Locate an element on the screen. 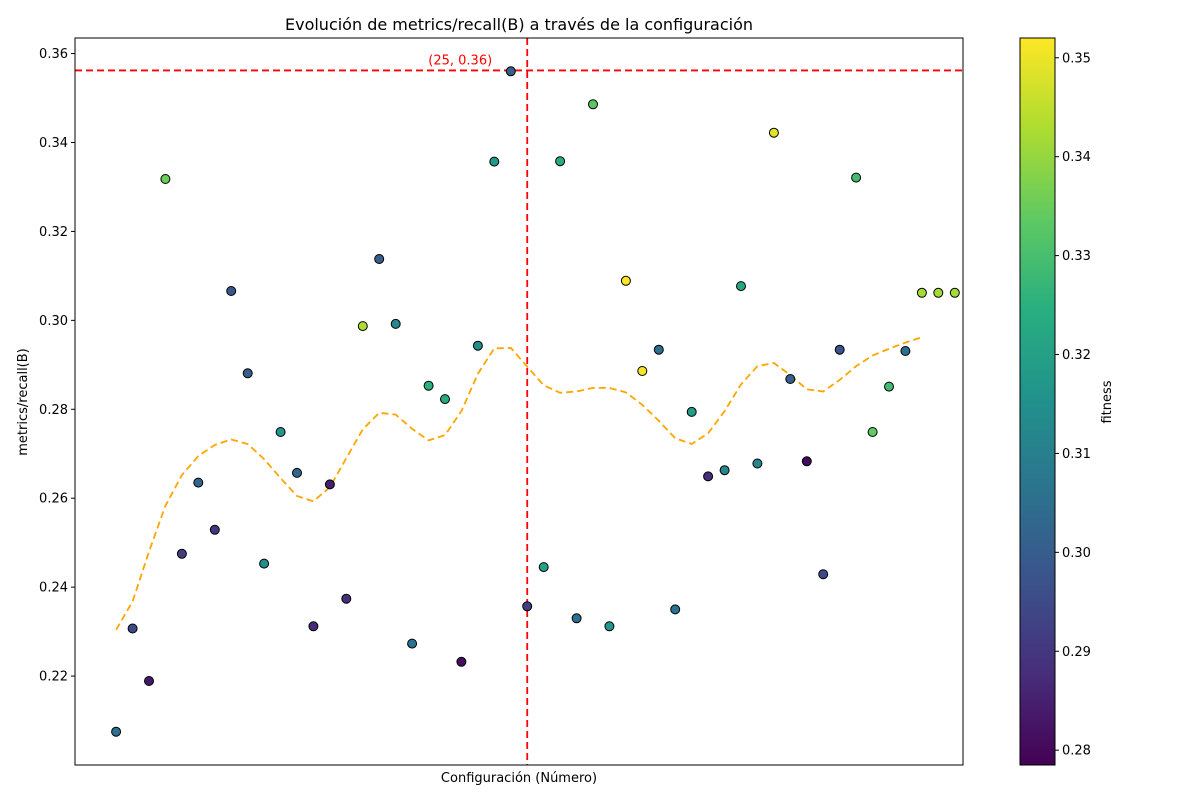  y-tick-label: 0.22 is located at coordinates (53, 677).